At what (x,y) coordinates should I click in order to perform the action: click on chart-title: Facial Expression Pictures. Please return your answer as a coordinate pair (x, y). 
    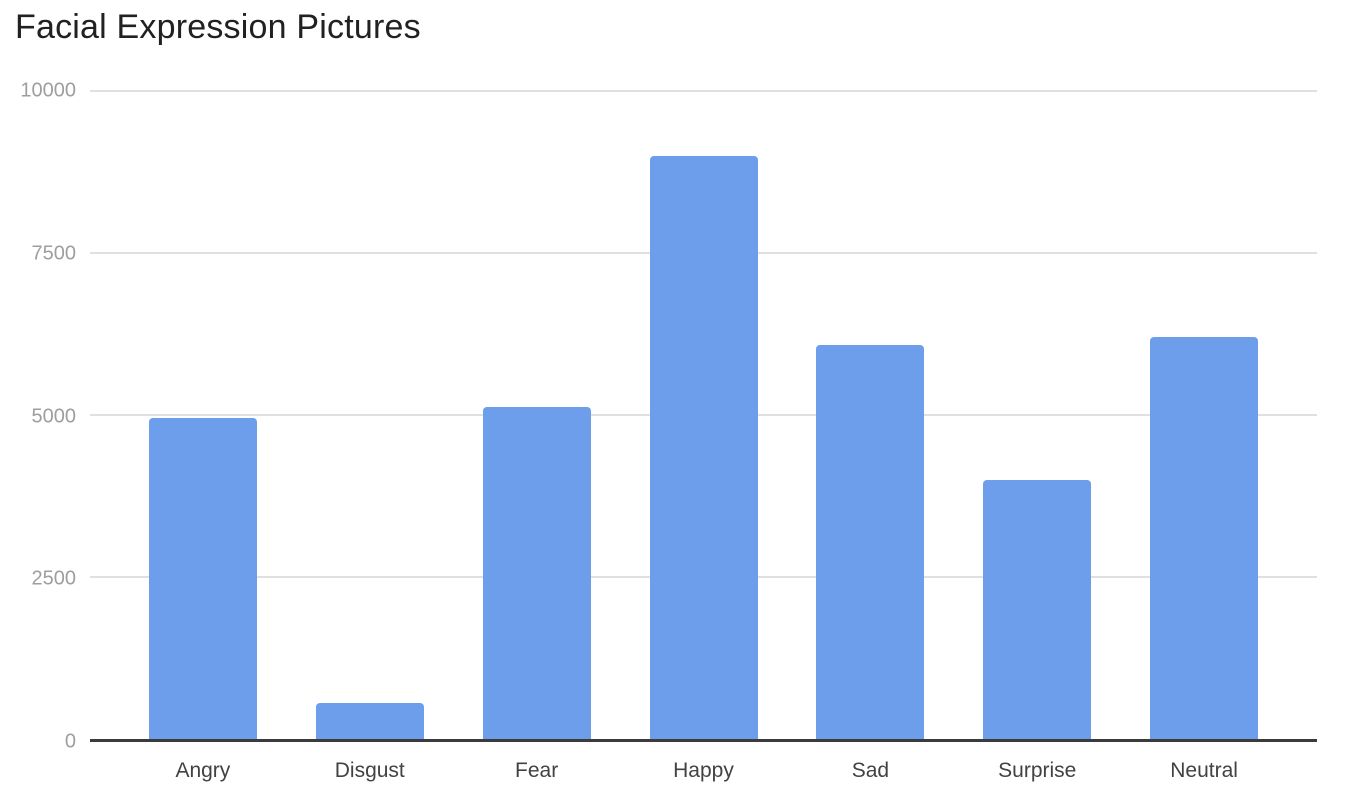
    Looking at the image, I should click on (218, 27).